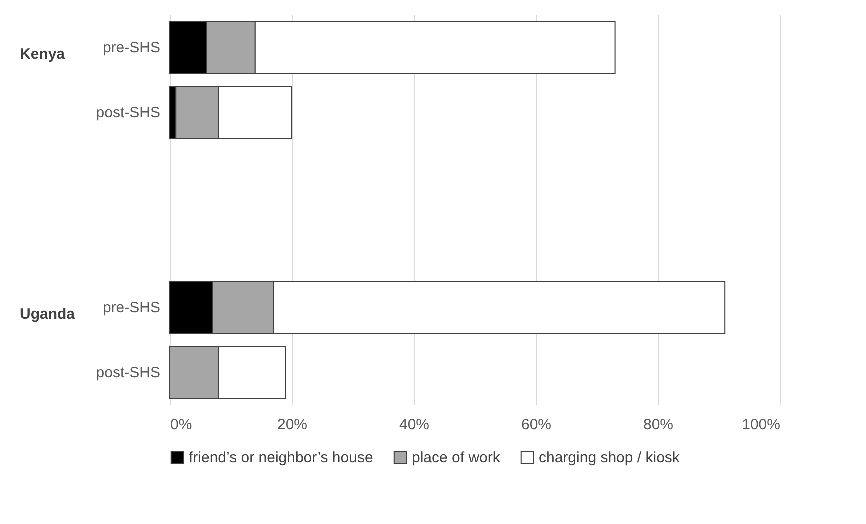  Describe the element at coordinates (414, 425) in the screenshot. I see `x-tick-label: 40%` at that location.